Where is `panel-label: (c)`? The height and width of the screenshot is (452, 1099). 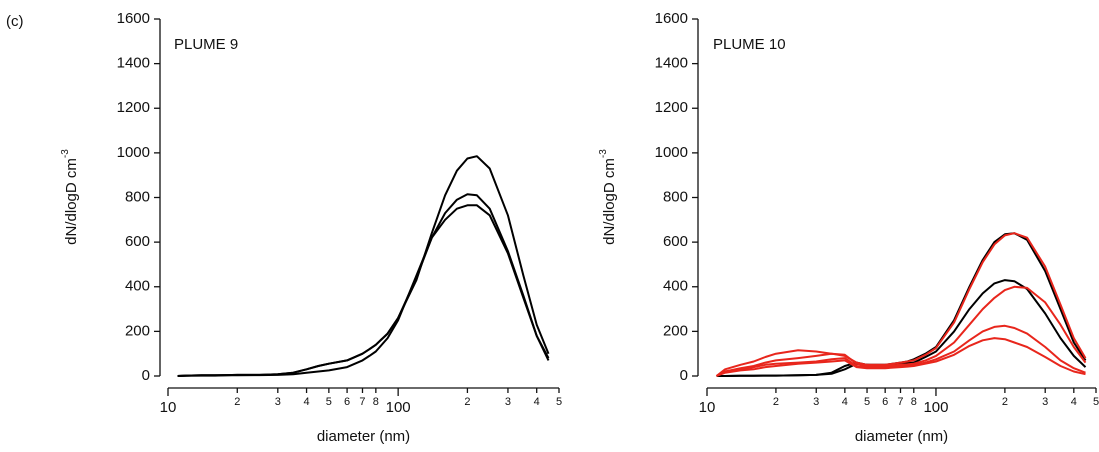
panel-label: (c) is located at coordinates (15, 21).